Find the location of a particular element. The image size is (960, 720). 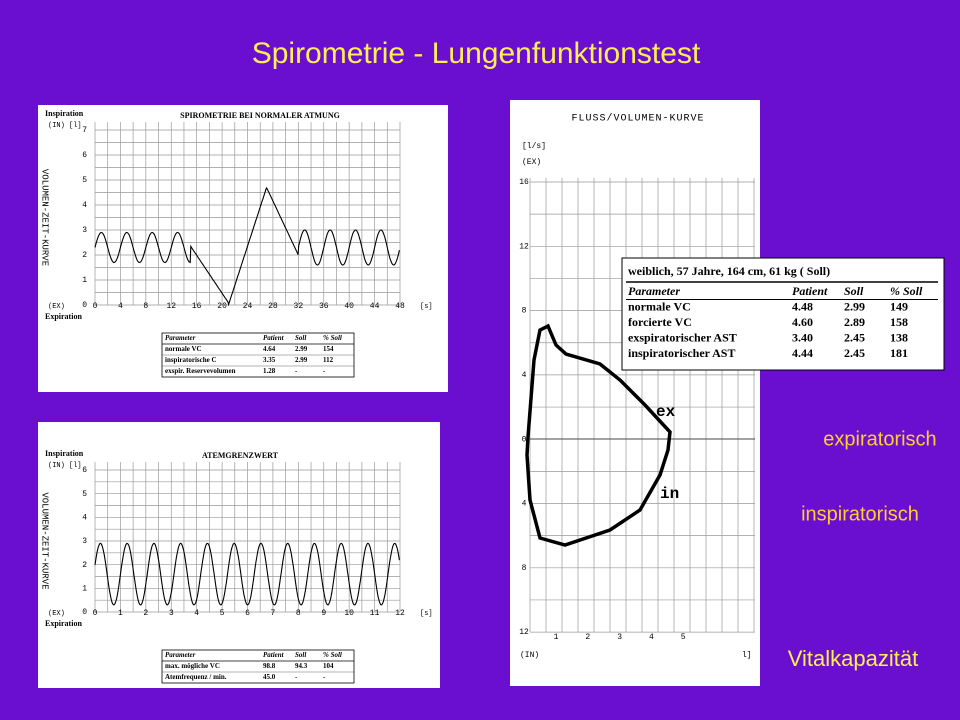

label: 8 is located at coordinates (524, 568).